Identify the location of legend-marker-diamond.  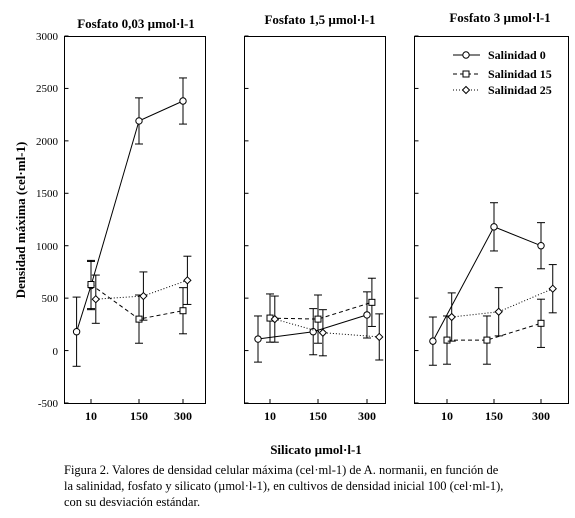
(466, 90).